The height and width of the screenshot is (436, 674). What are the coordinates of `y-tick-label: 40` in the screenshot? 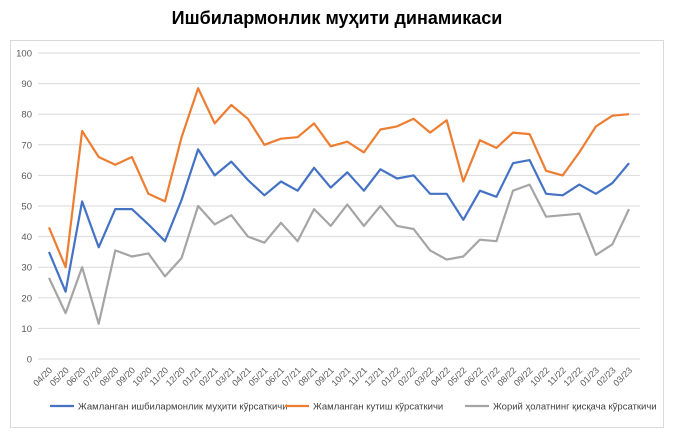 It's located at (26, 237).